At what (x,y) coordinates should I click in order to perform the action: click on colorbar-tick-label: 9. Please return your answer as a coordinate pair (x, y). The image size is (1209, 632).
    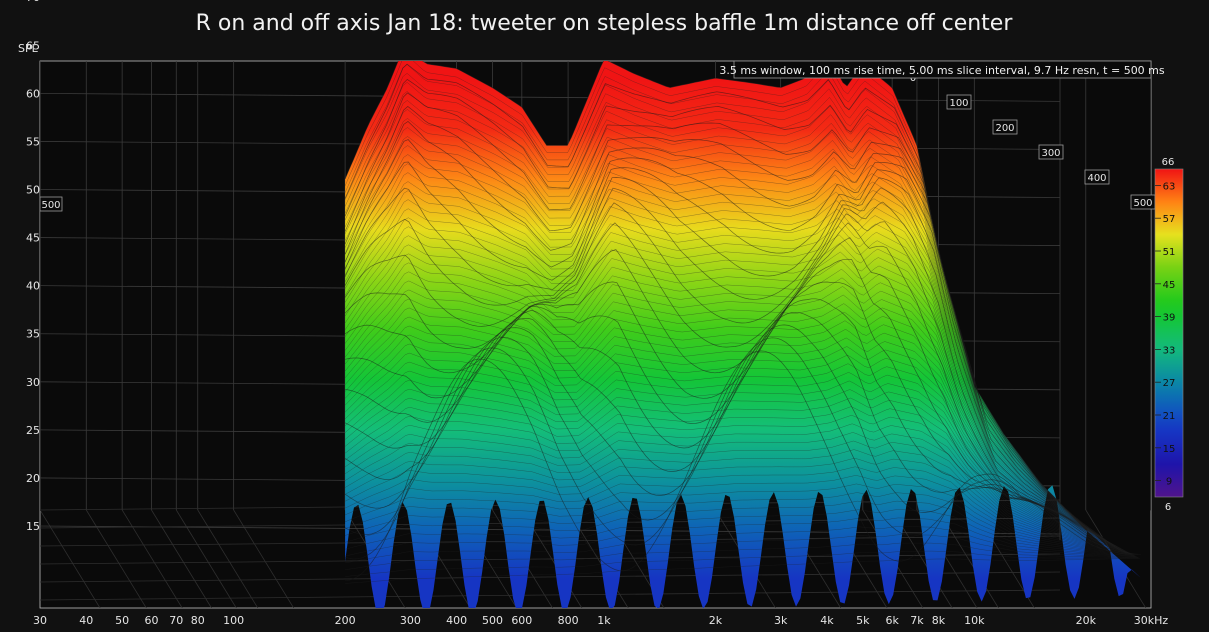
    Looking at the image, I should click on (1169, 482).